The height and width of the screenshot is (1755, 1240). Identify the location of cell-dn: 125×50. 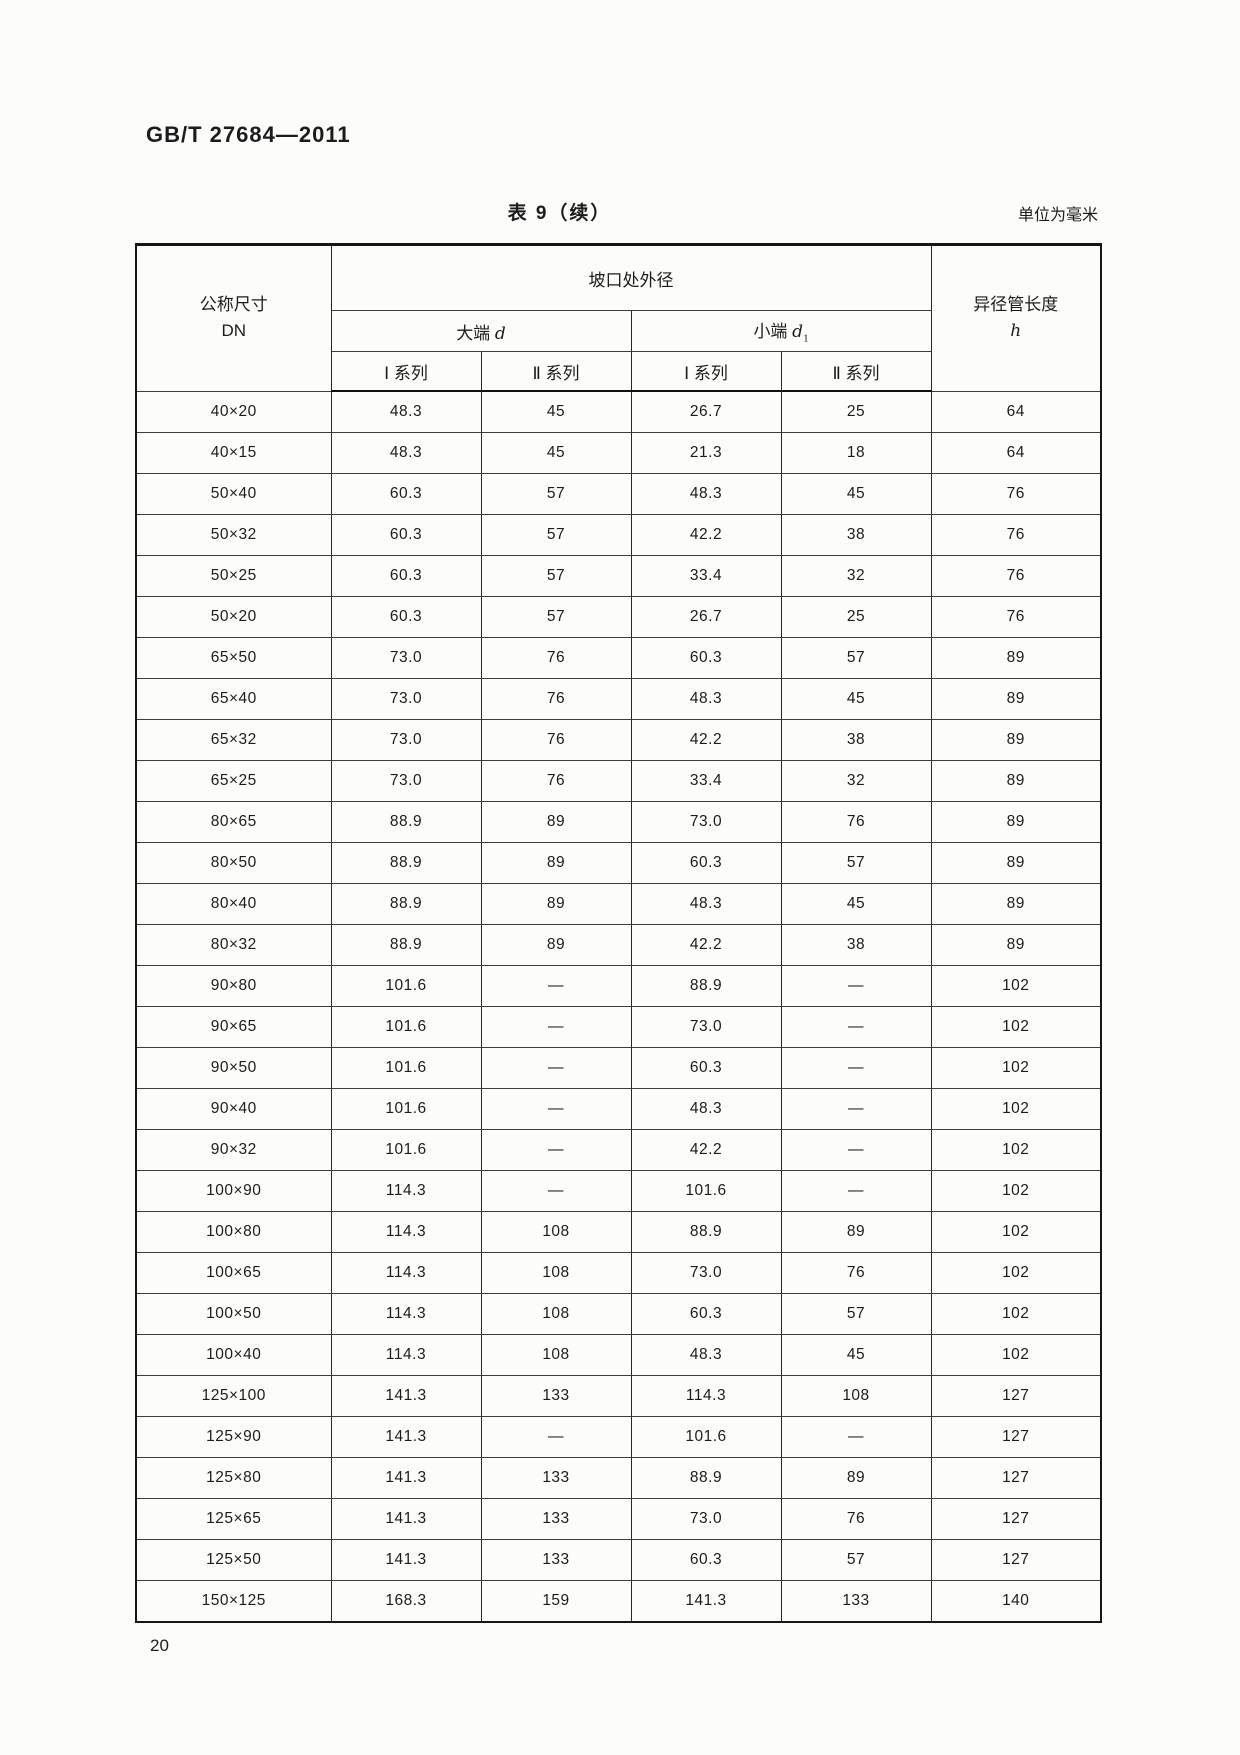
(233, 1560).